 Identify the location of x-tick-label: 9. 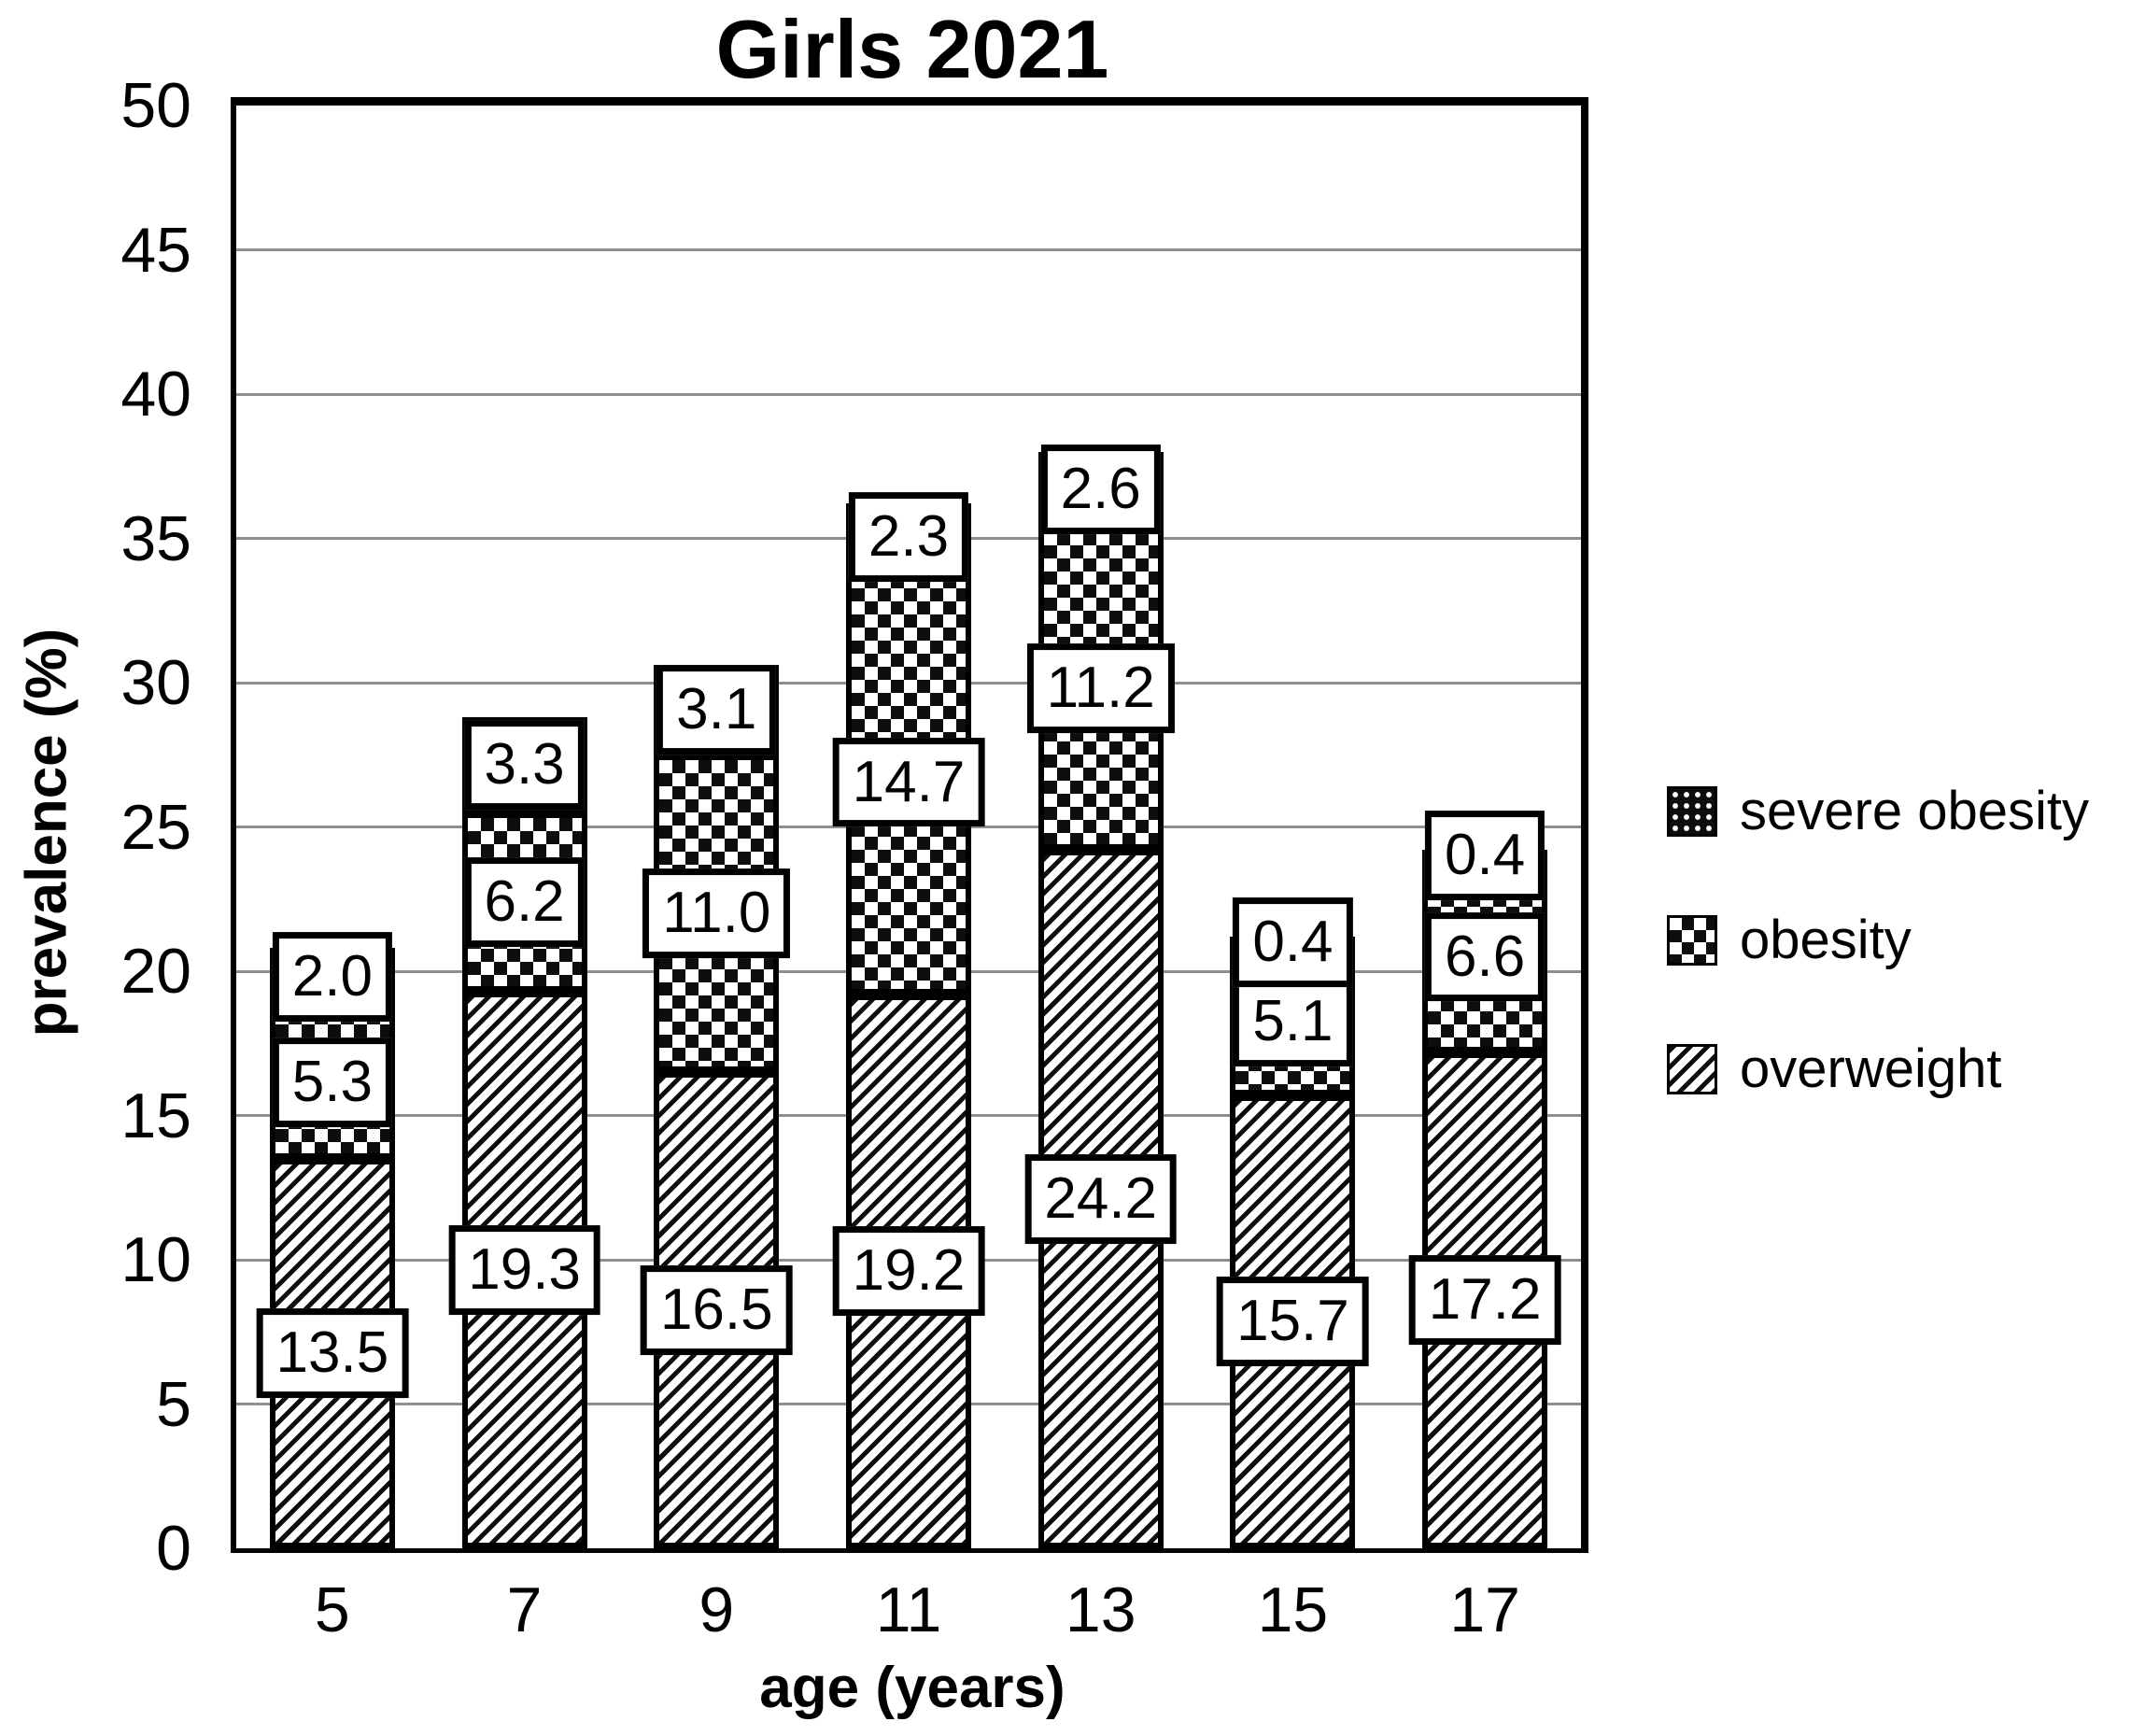
(717, 1609).